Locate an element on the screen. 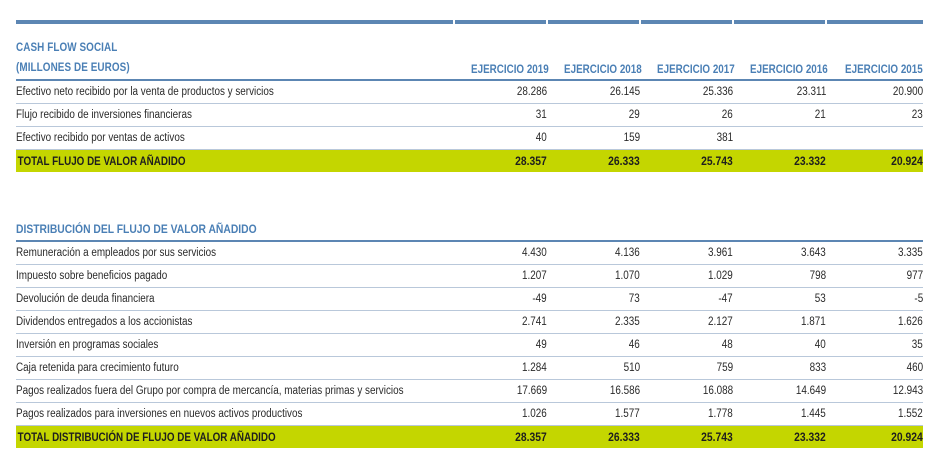 The image size is (926, 472). row-value: 17.669 is located at coordinates (500, 391).